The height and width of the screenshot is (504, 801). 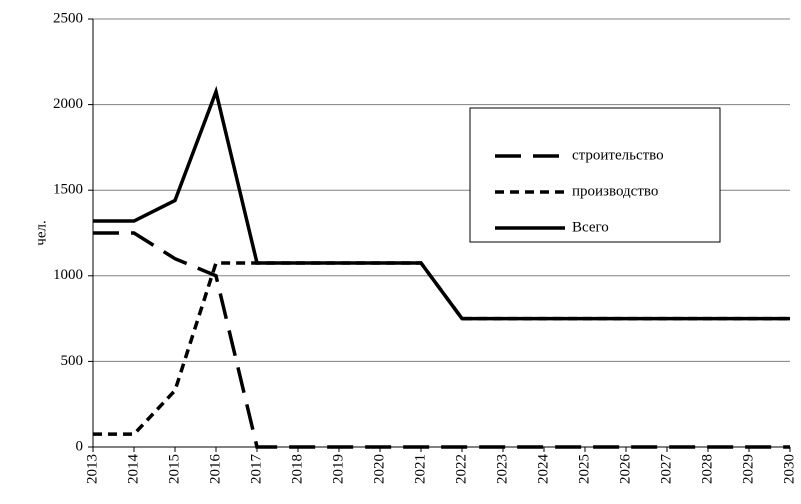 I want to click on x-tick-label: 2027, so click(x=666, y=469).